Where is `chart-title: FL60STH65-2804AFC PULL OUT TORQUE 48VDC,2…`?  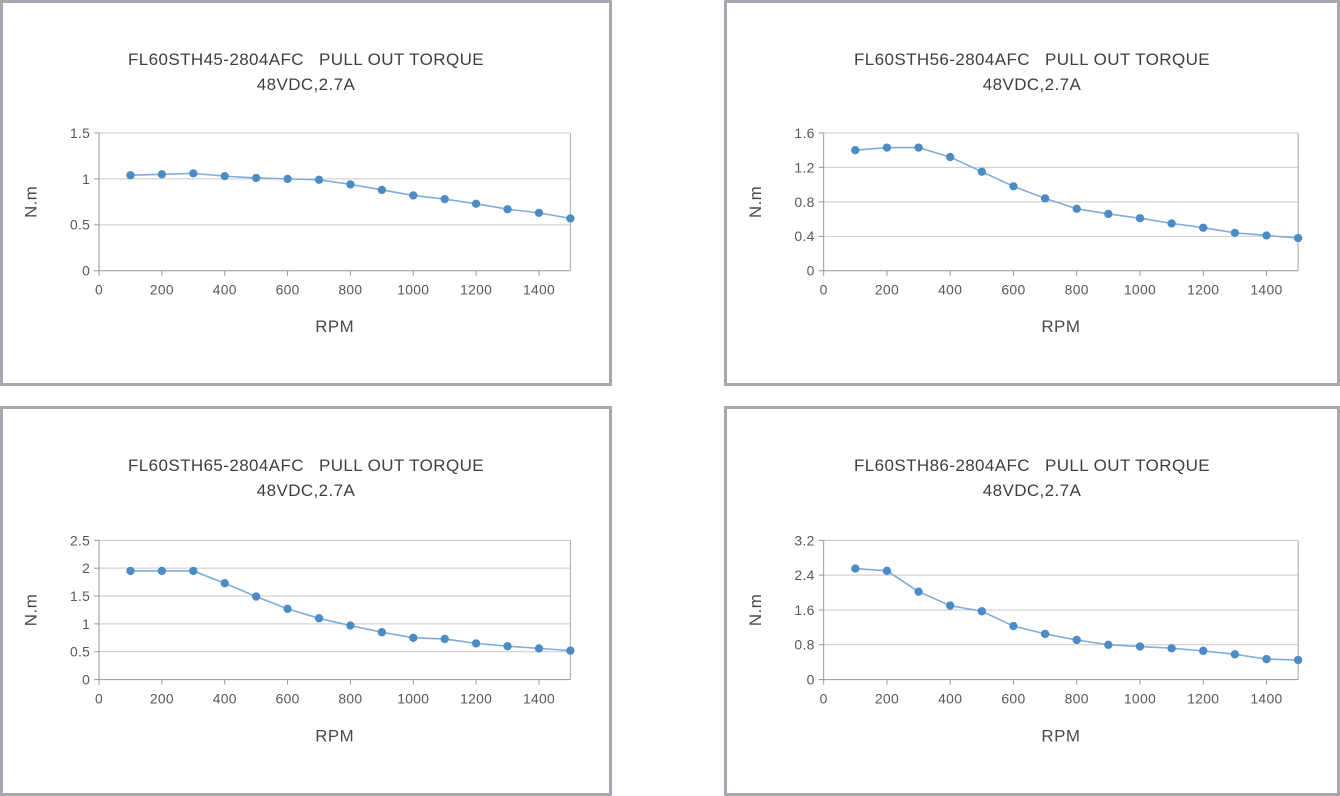 chart-title: FL60STH65-2804AFC PULL OUT TORQUE 48VDC,2… is located at coordinates (306, 478).